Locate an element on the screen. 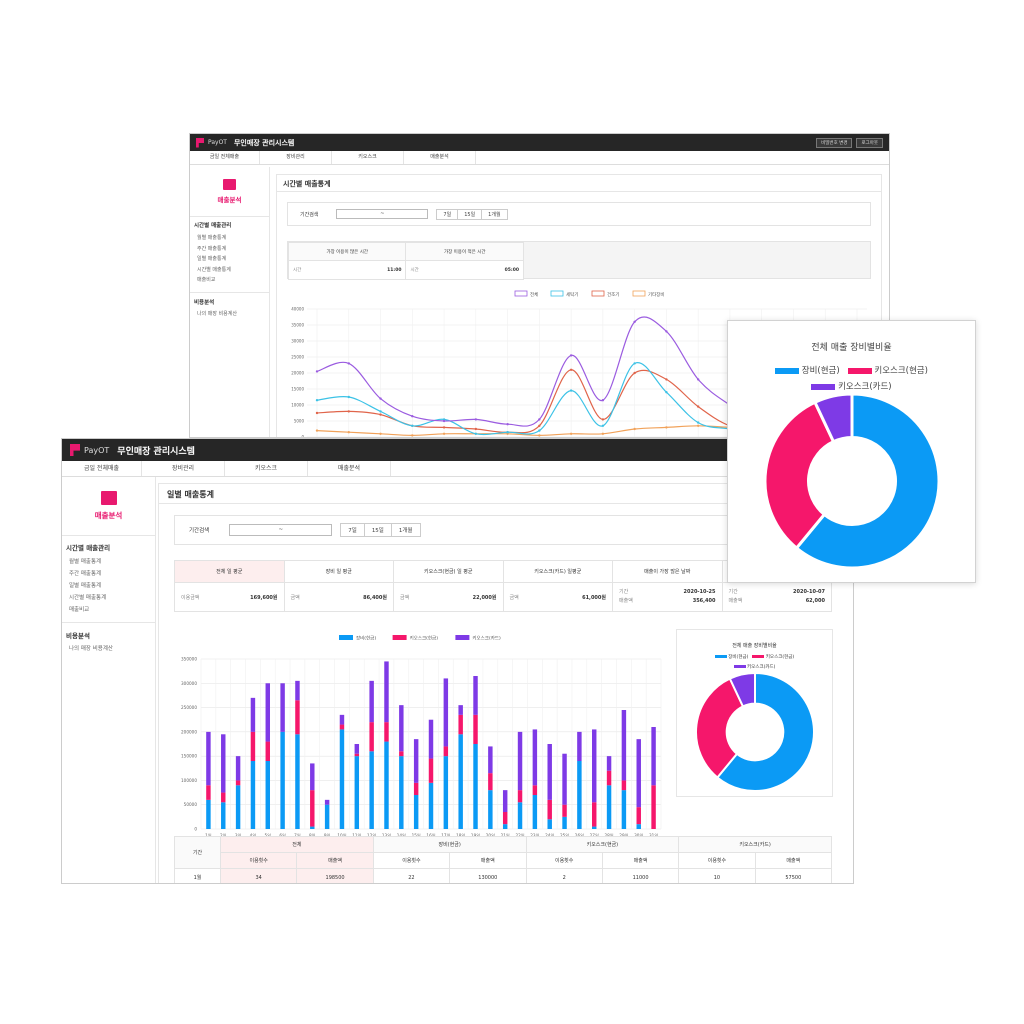 Image resolution: width=1024 pixels, height=1024 pixels. sidebar-link-daily: 일별 매출통계 is located at coordinates (212, 259).